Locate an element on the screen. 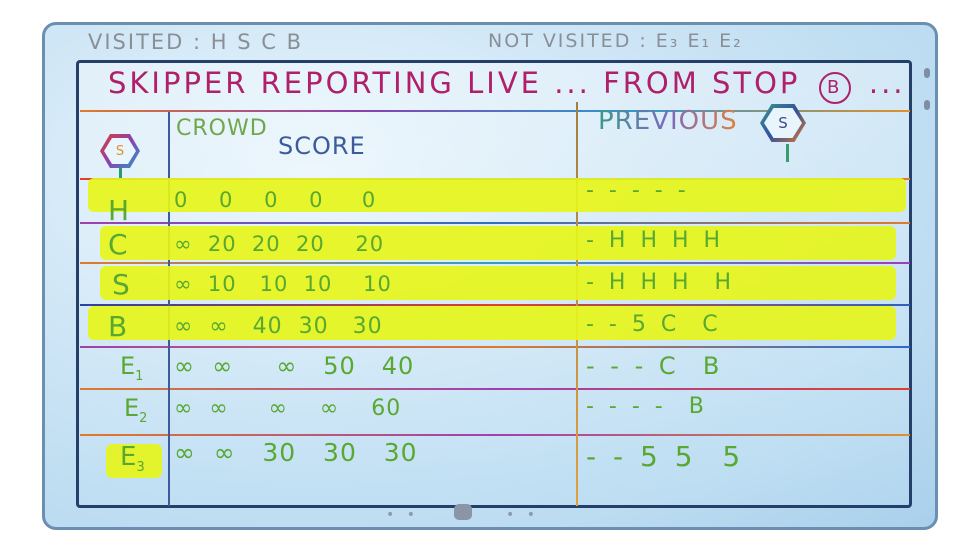 The image size is (980, 557). previous-h: - - - - - is located at coordinates (638, 190).